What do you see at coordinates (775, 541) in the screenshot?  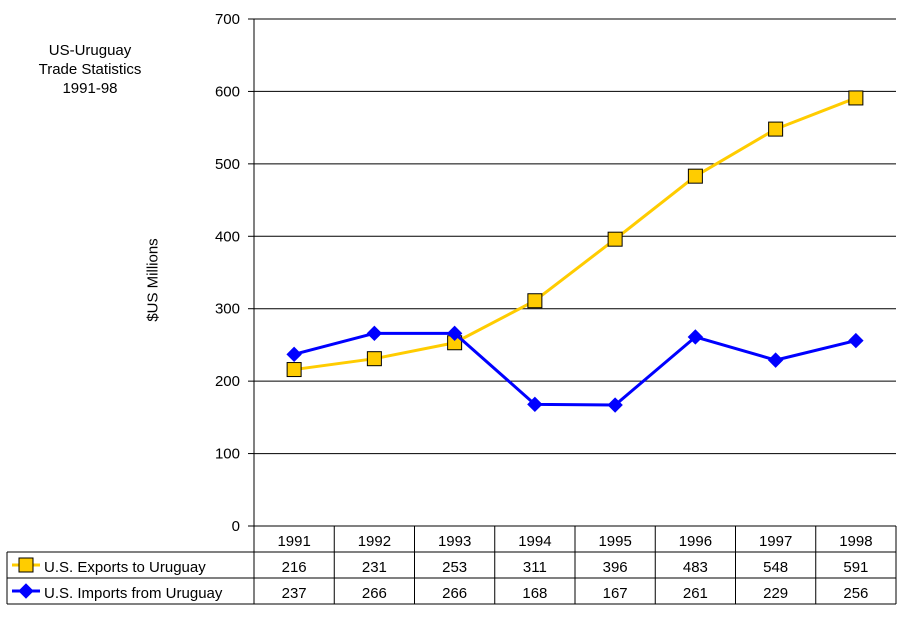 I see `x-tick-label: 1997` at bounding box center [775, 541].